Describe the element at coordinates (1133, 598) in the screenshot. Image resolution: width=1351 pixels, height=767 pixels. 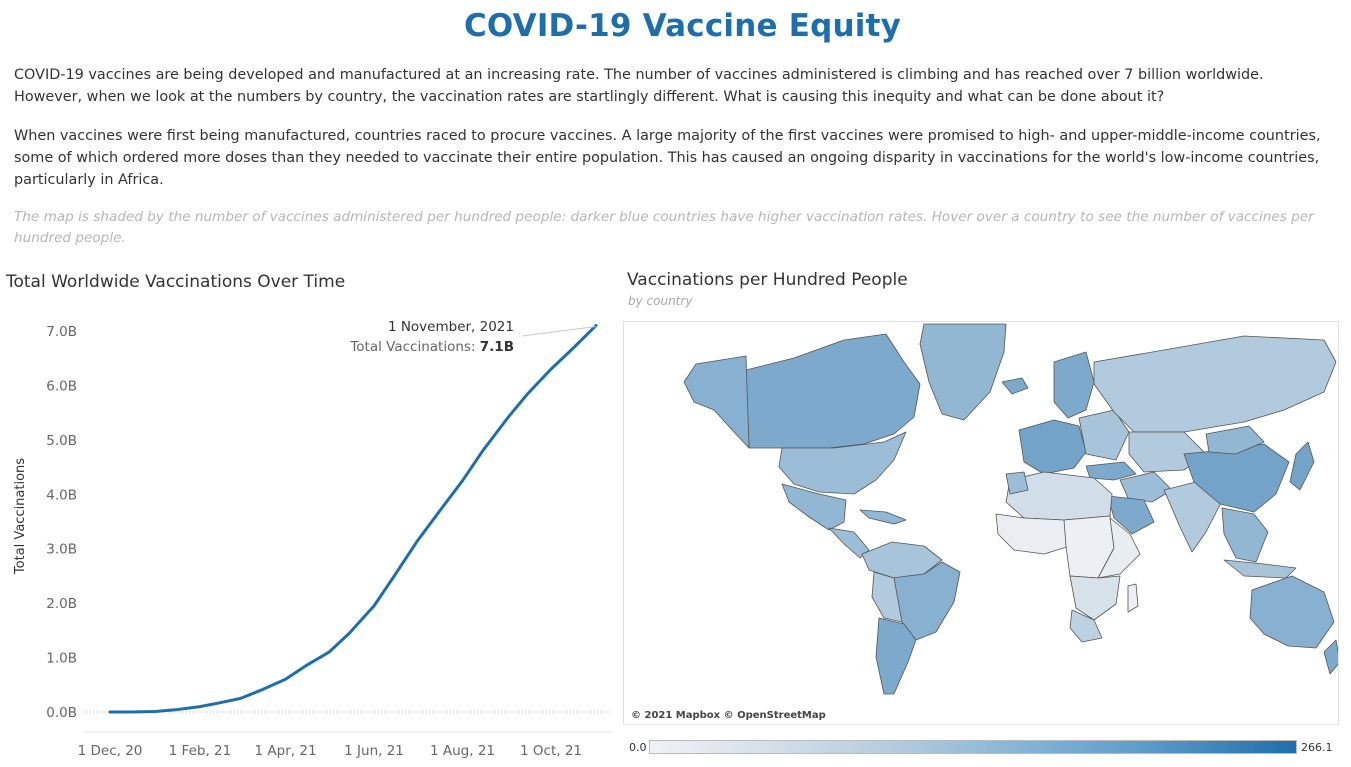
I see `map-region-madagascar` at that location.